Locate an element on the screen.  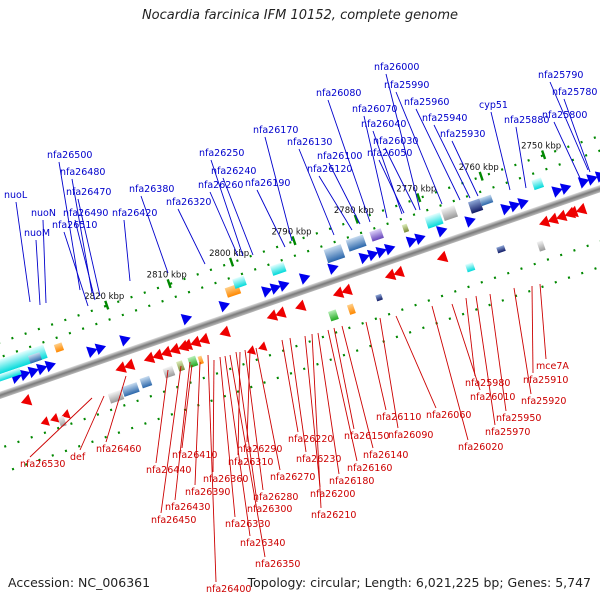
reverse-gene-label: nfa26020 is located at coordinates (480, 447).